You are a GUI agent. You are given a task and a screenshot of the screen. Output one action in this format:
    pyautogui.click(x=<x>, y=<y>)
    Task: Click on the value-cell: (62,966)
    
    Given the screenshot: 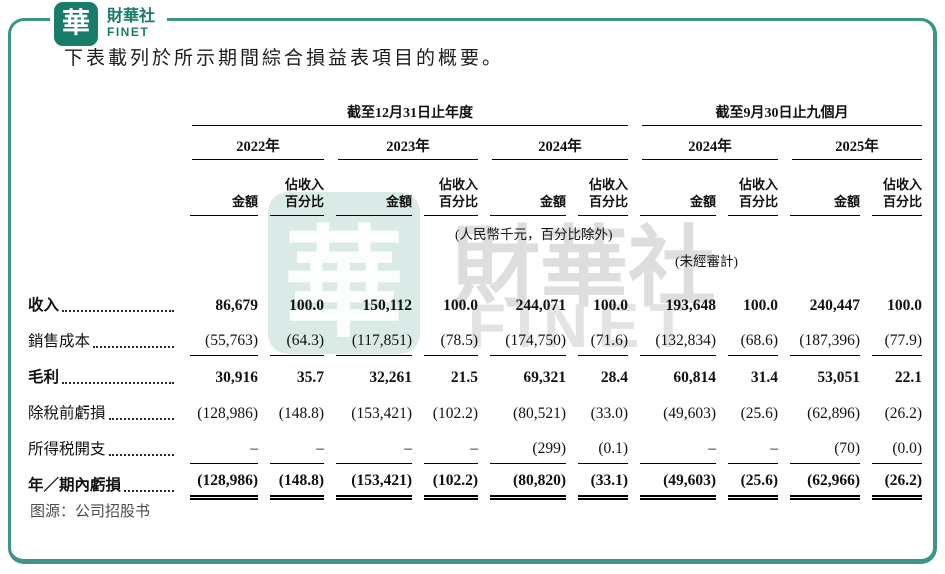 What is the action you would take?
    pyautogui.click(x=819, y=482)
    